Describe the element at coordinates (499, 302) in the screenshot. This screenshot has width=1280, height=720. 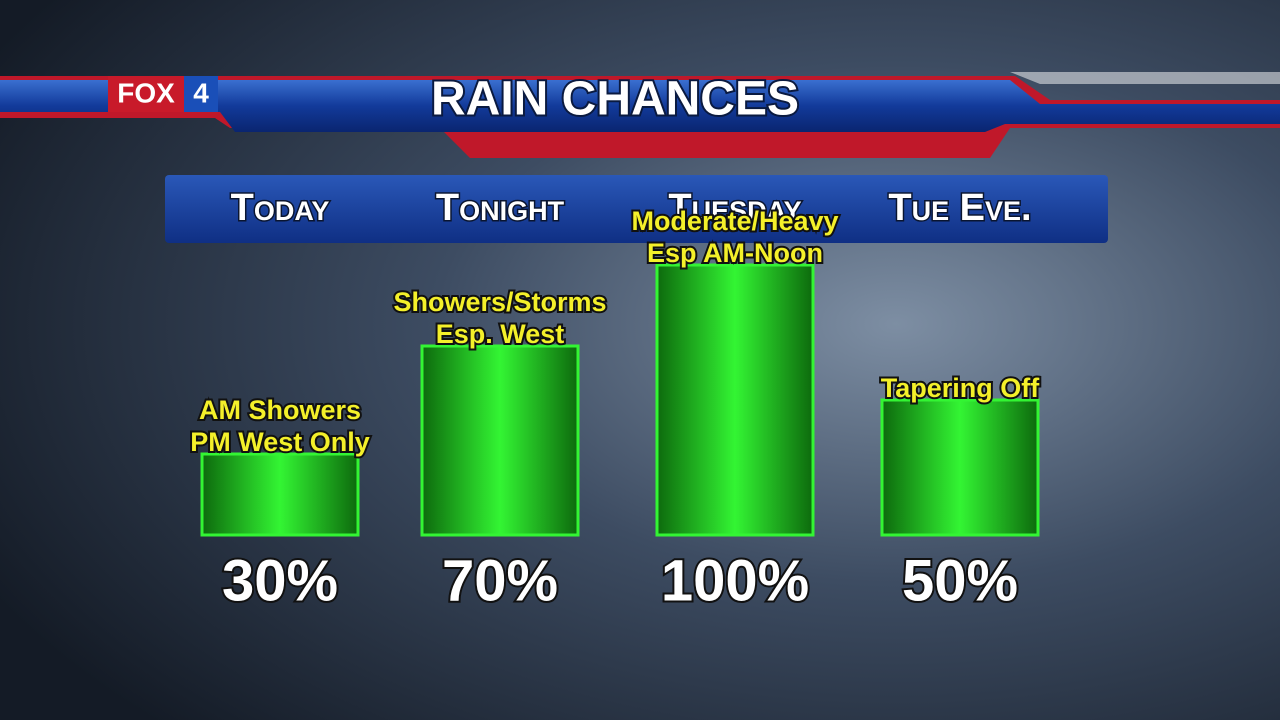
I see `annotation: Showers/Storms` at that location.